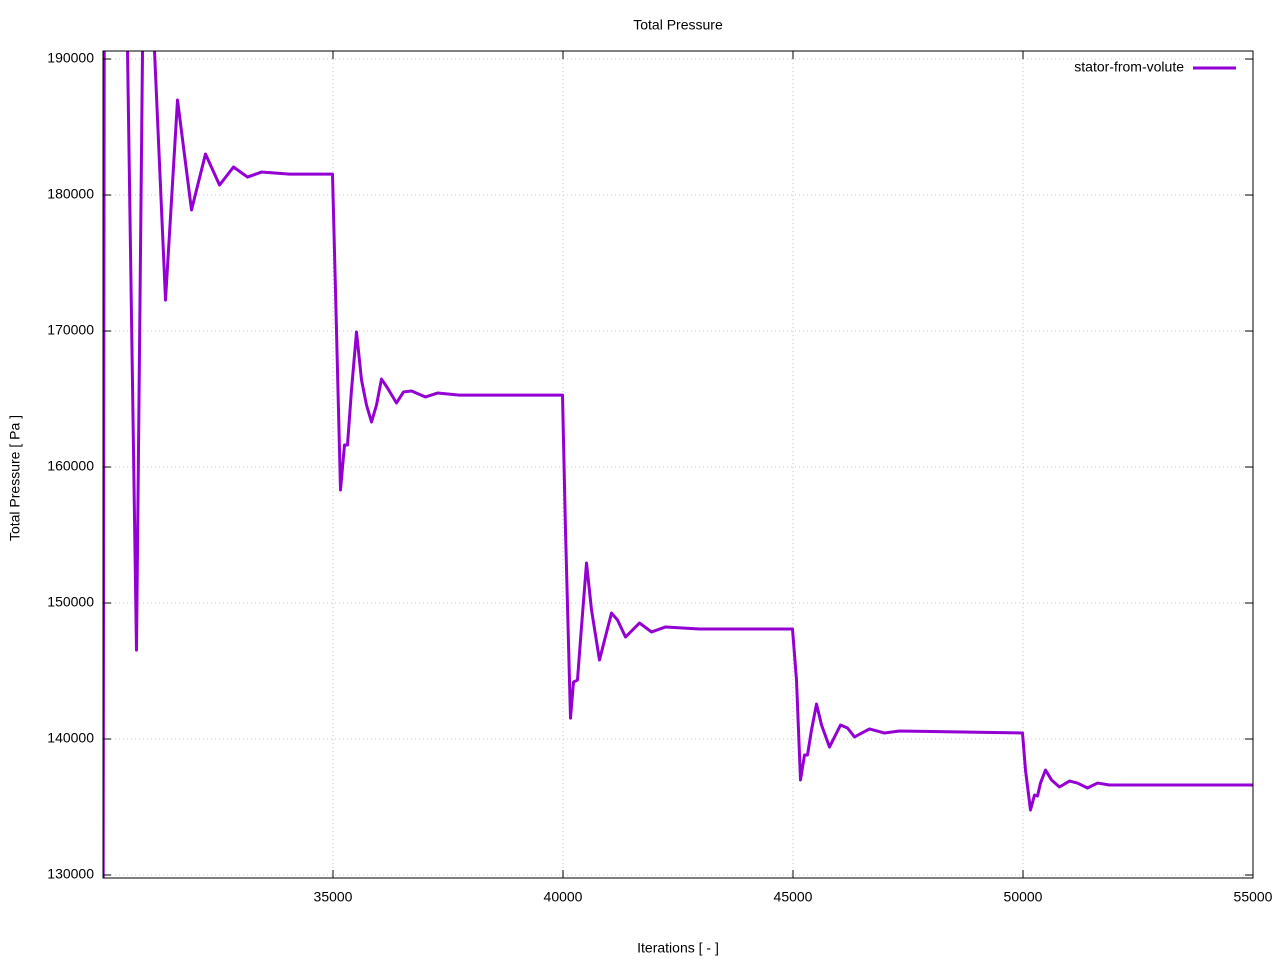  Describe the element at coordinates (70, 466) in the screenshot. I see `y-tick-label: 160000` at that location.